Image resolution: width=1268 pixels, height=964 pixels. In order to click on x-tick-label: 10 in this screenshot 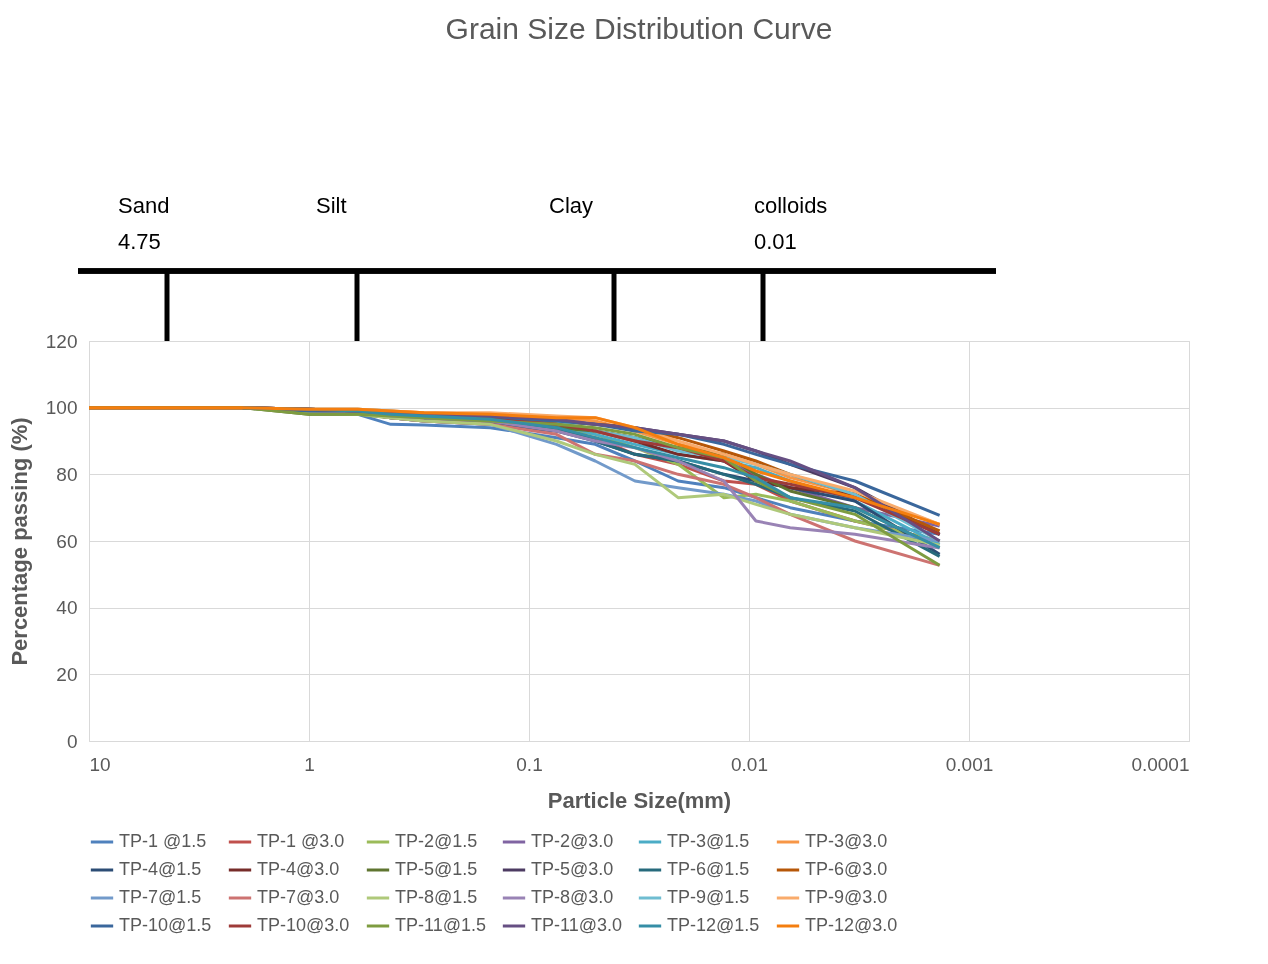, I will do `click(100, 764)`.